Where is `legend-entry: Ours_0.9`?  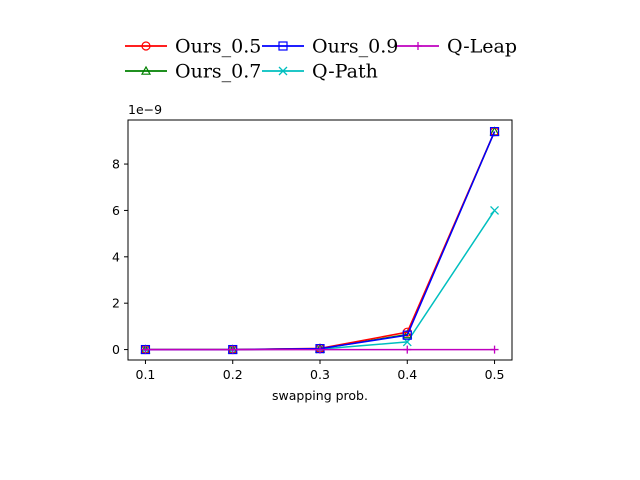
legend-entry: Ours_0.9 is located at coordinates (330, 47).